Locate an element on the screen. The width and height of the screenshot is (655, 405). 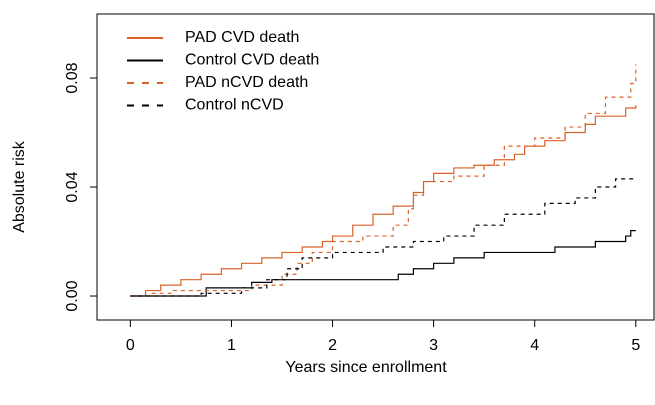
series-line is located at coordinates (383, 263).